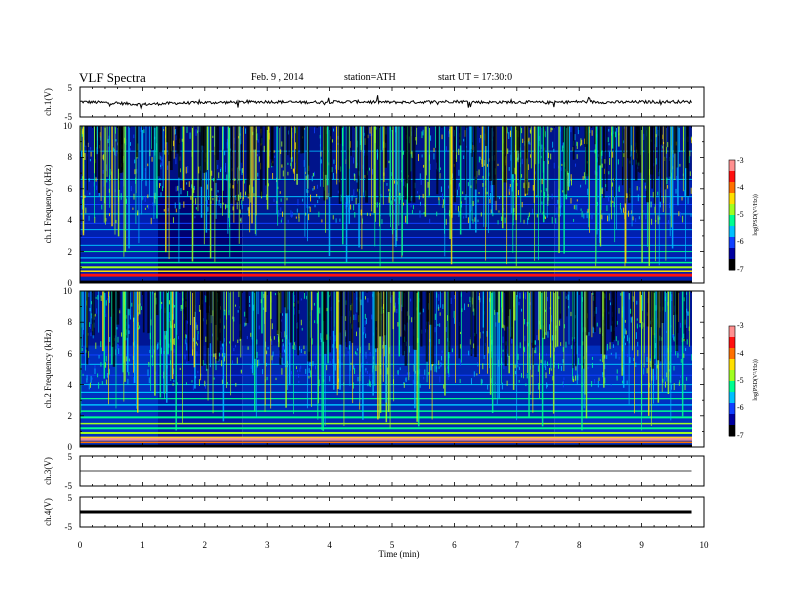 The image size is (792, 612). What do you see at coordinates (69, 527) in the screenshot?
I see `ch4-ytick-bottom: -5` at bounding box center [69, 527].